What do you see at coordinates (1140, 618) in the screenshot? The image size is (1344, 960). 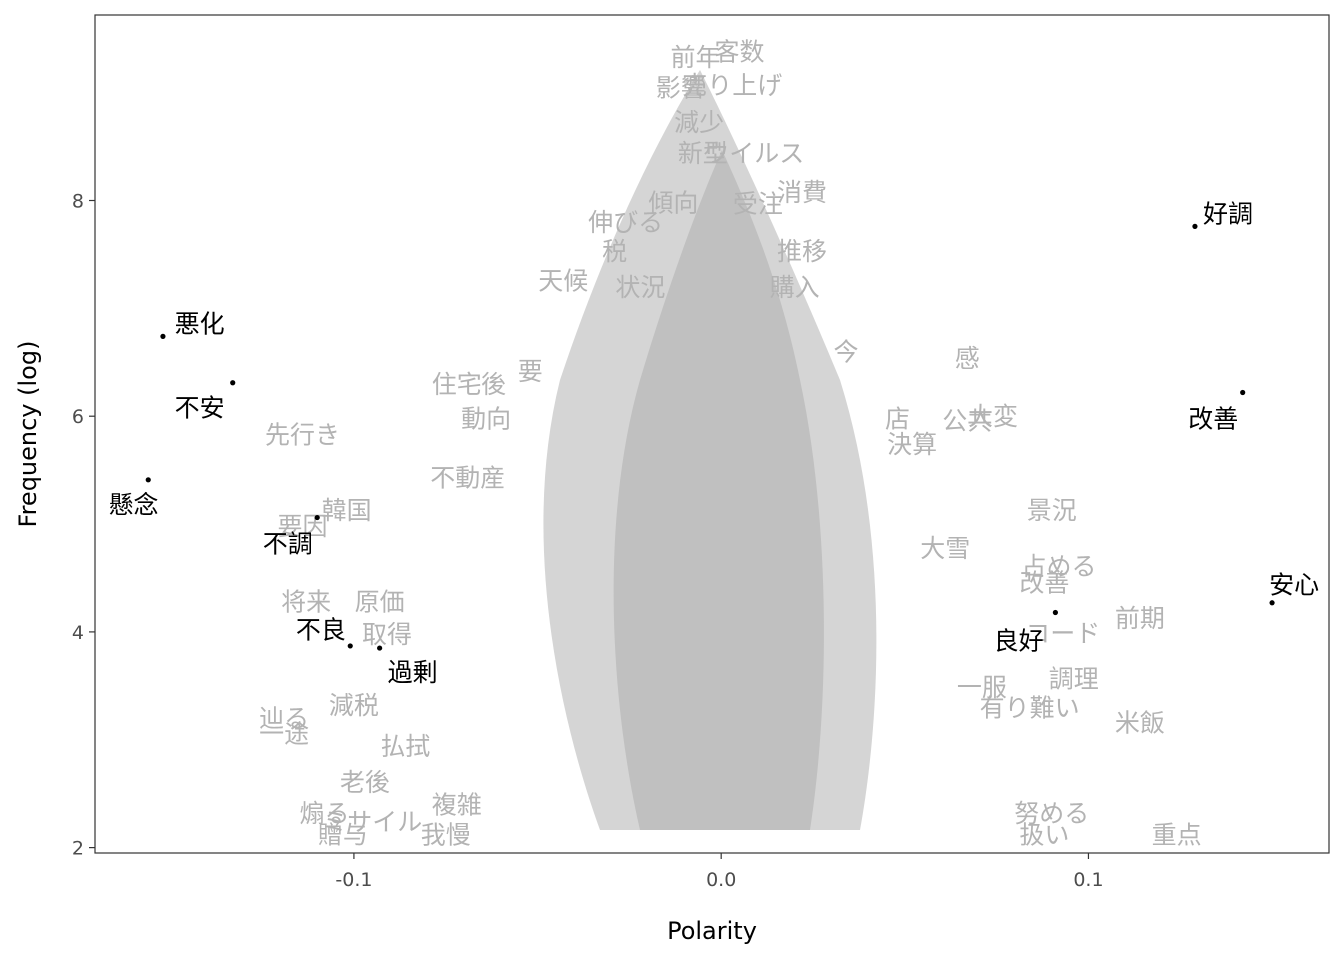 I see `background-word: 前期` at bounding box center [1140, 618].